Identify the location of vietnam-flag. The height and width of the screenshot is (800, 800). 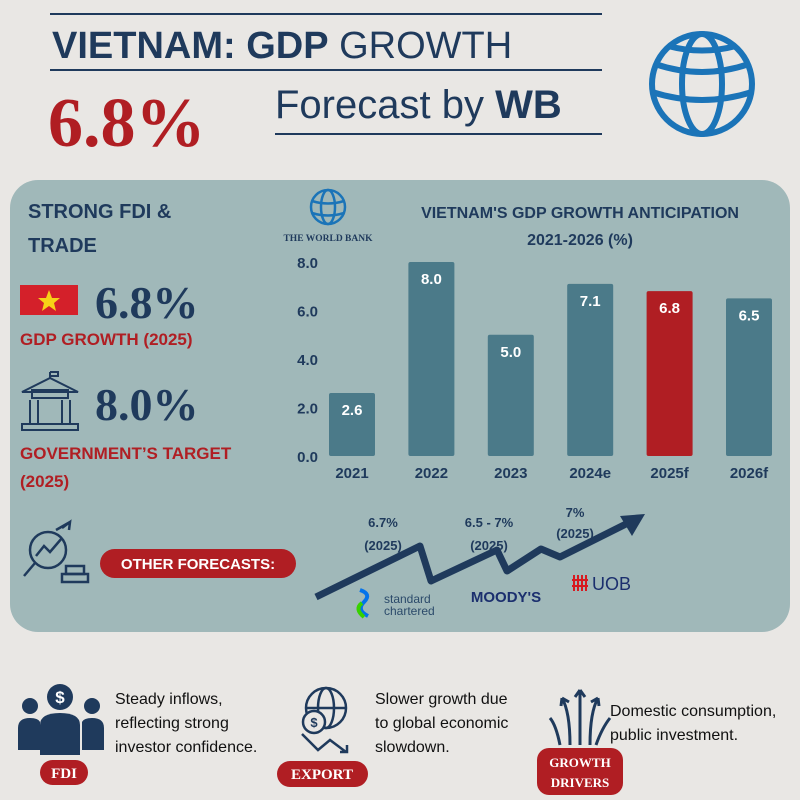
(49, 300).